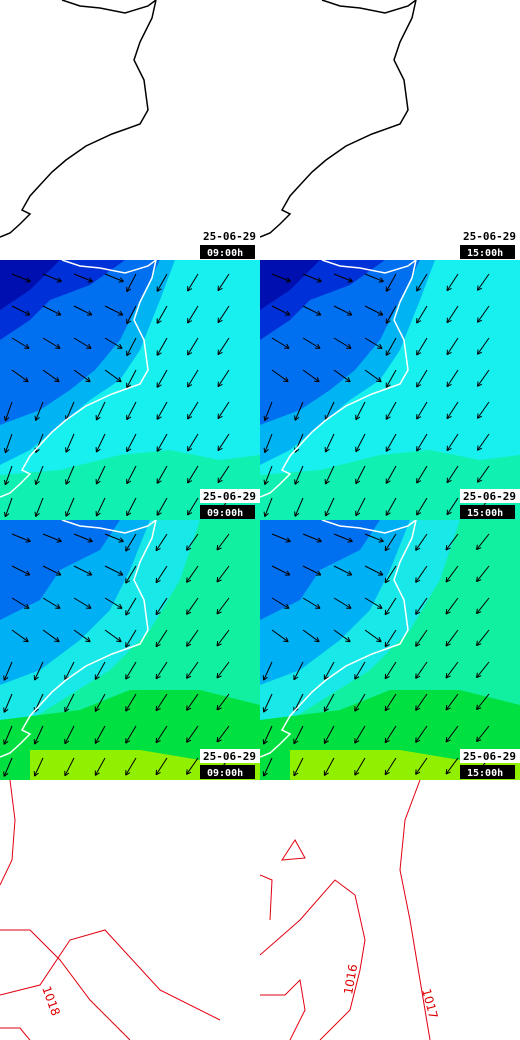  Describe the element at coordinates (110, 910) in the screenshot. I see `panel-contours` at that location.